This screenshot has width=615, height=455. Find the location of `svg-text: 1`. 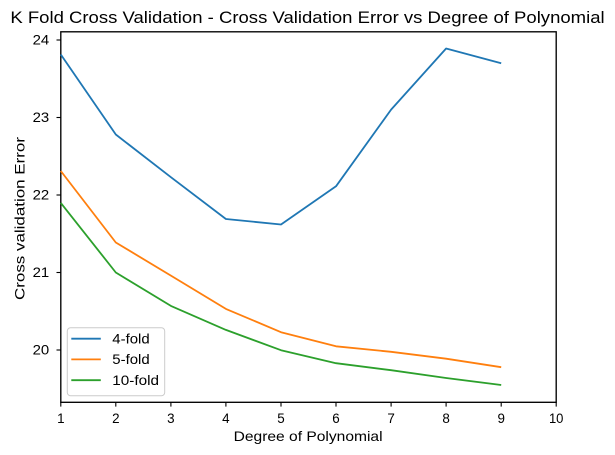

svg-text: 1 is located at coordinates (60, 418).